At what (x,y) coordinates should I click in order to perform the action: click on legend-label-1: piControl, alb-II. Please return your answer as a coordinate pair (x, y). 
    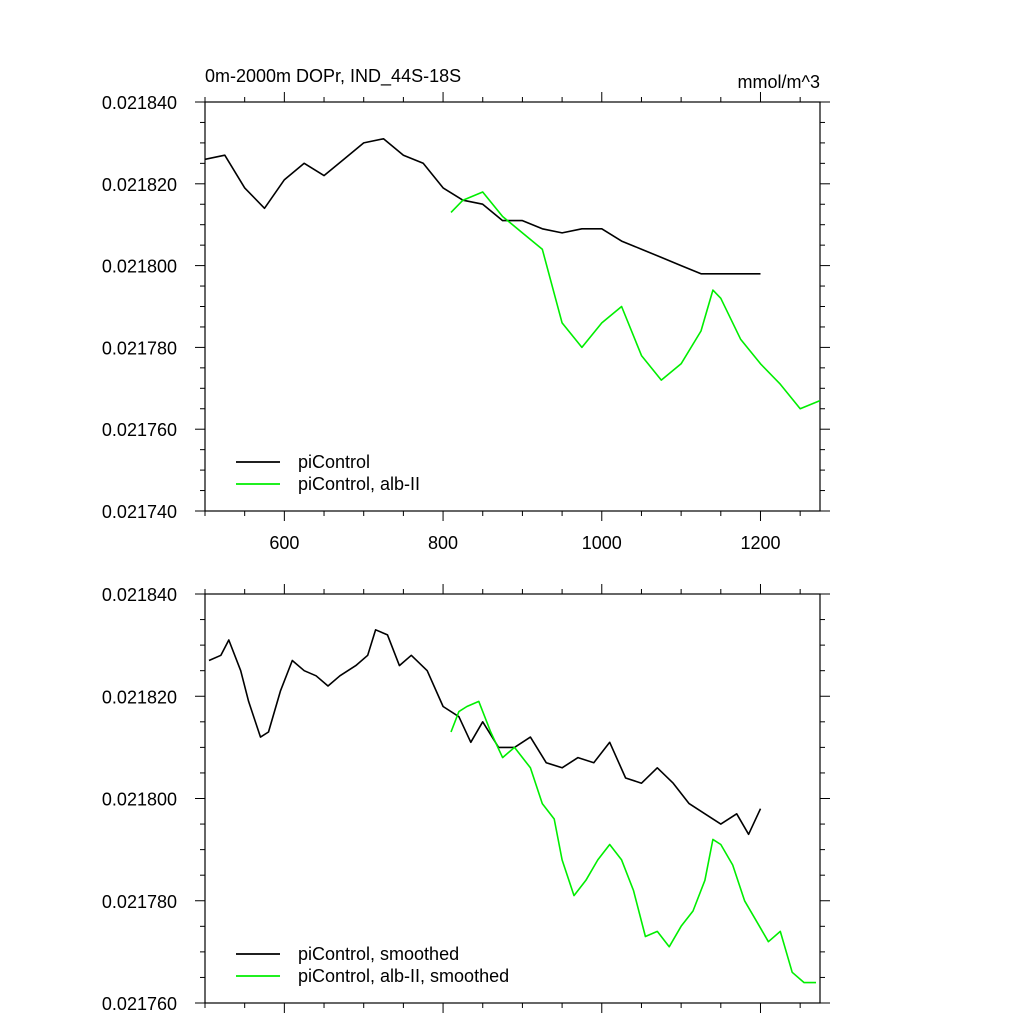
    Looking at the image, I should click on (359, 484).